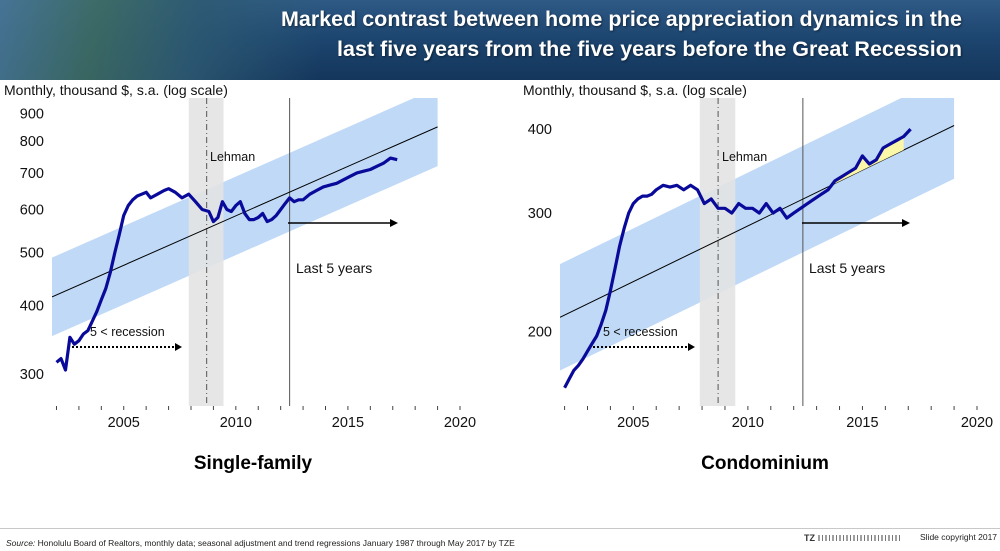  What do you see at coordinates (32, 174) in the screenshot?
I see `y-tick-label: 700` at bounding box center [32, 174].